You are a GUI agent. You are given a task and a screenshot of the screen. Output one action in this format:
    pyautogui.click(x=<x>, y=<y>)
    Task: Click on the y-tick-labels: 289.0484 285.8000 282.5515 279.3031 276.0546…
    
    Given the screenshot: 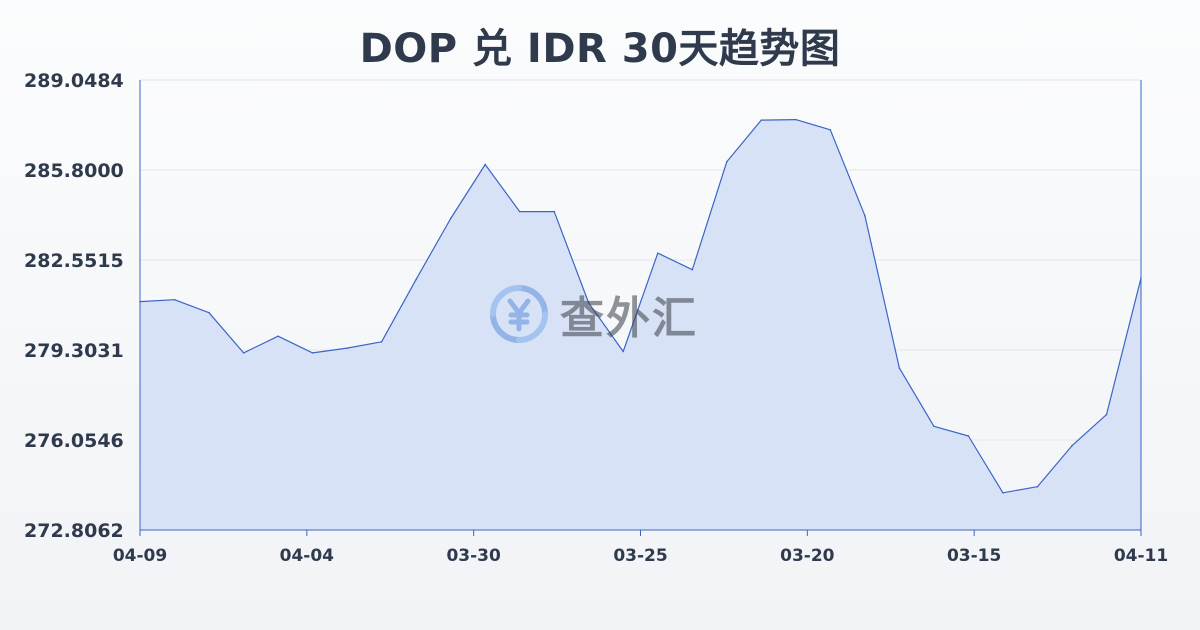 What is the action you would take?
    pyautogui.click(x=74, y=306)
    